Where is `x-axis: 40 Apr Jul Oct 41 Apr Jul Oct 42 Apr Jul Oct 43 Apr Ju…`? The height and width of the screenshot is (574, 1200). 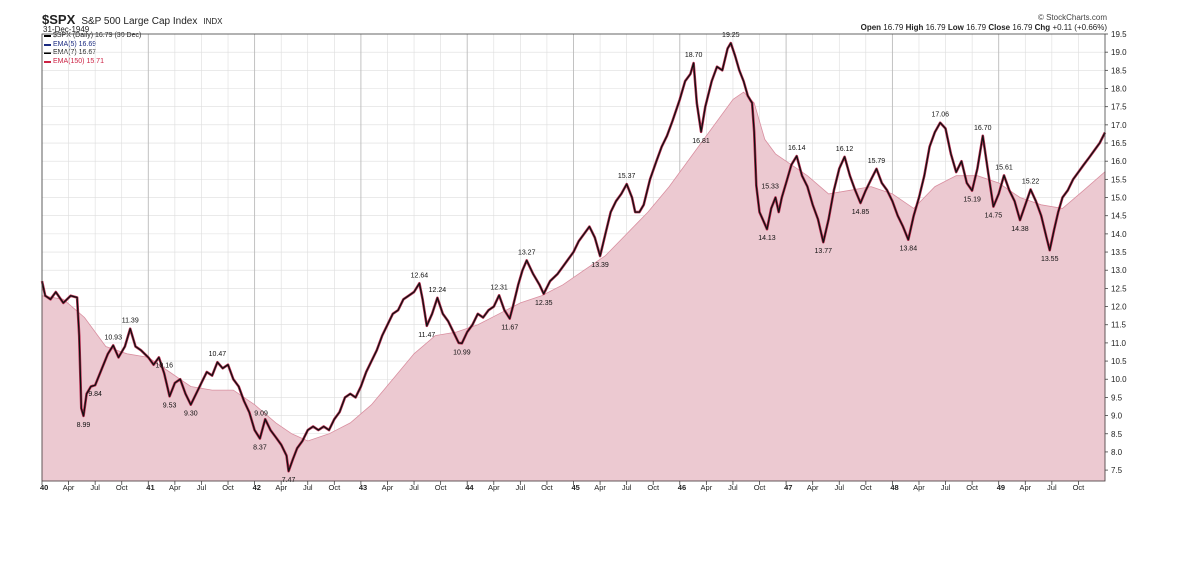 x-axis: 40 Apr Jul Oct 41 Apr Jul Oct 42 Apr Jul Oct 43 Apr Ju… is located at coordinates (562, 486).